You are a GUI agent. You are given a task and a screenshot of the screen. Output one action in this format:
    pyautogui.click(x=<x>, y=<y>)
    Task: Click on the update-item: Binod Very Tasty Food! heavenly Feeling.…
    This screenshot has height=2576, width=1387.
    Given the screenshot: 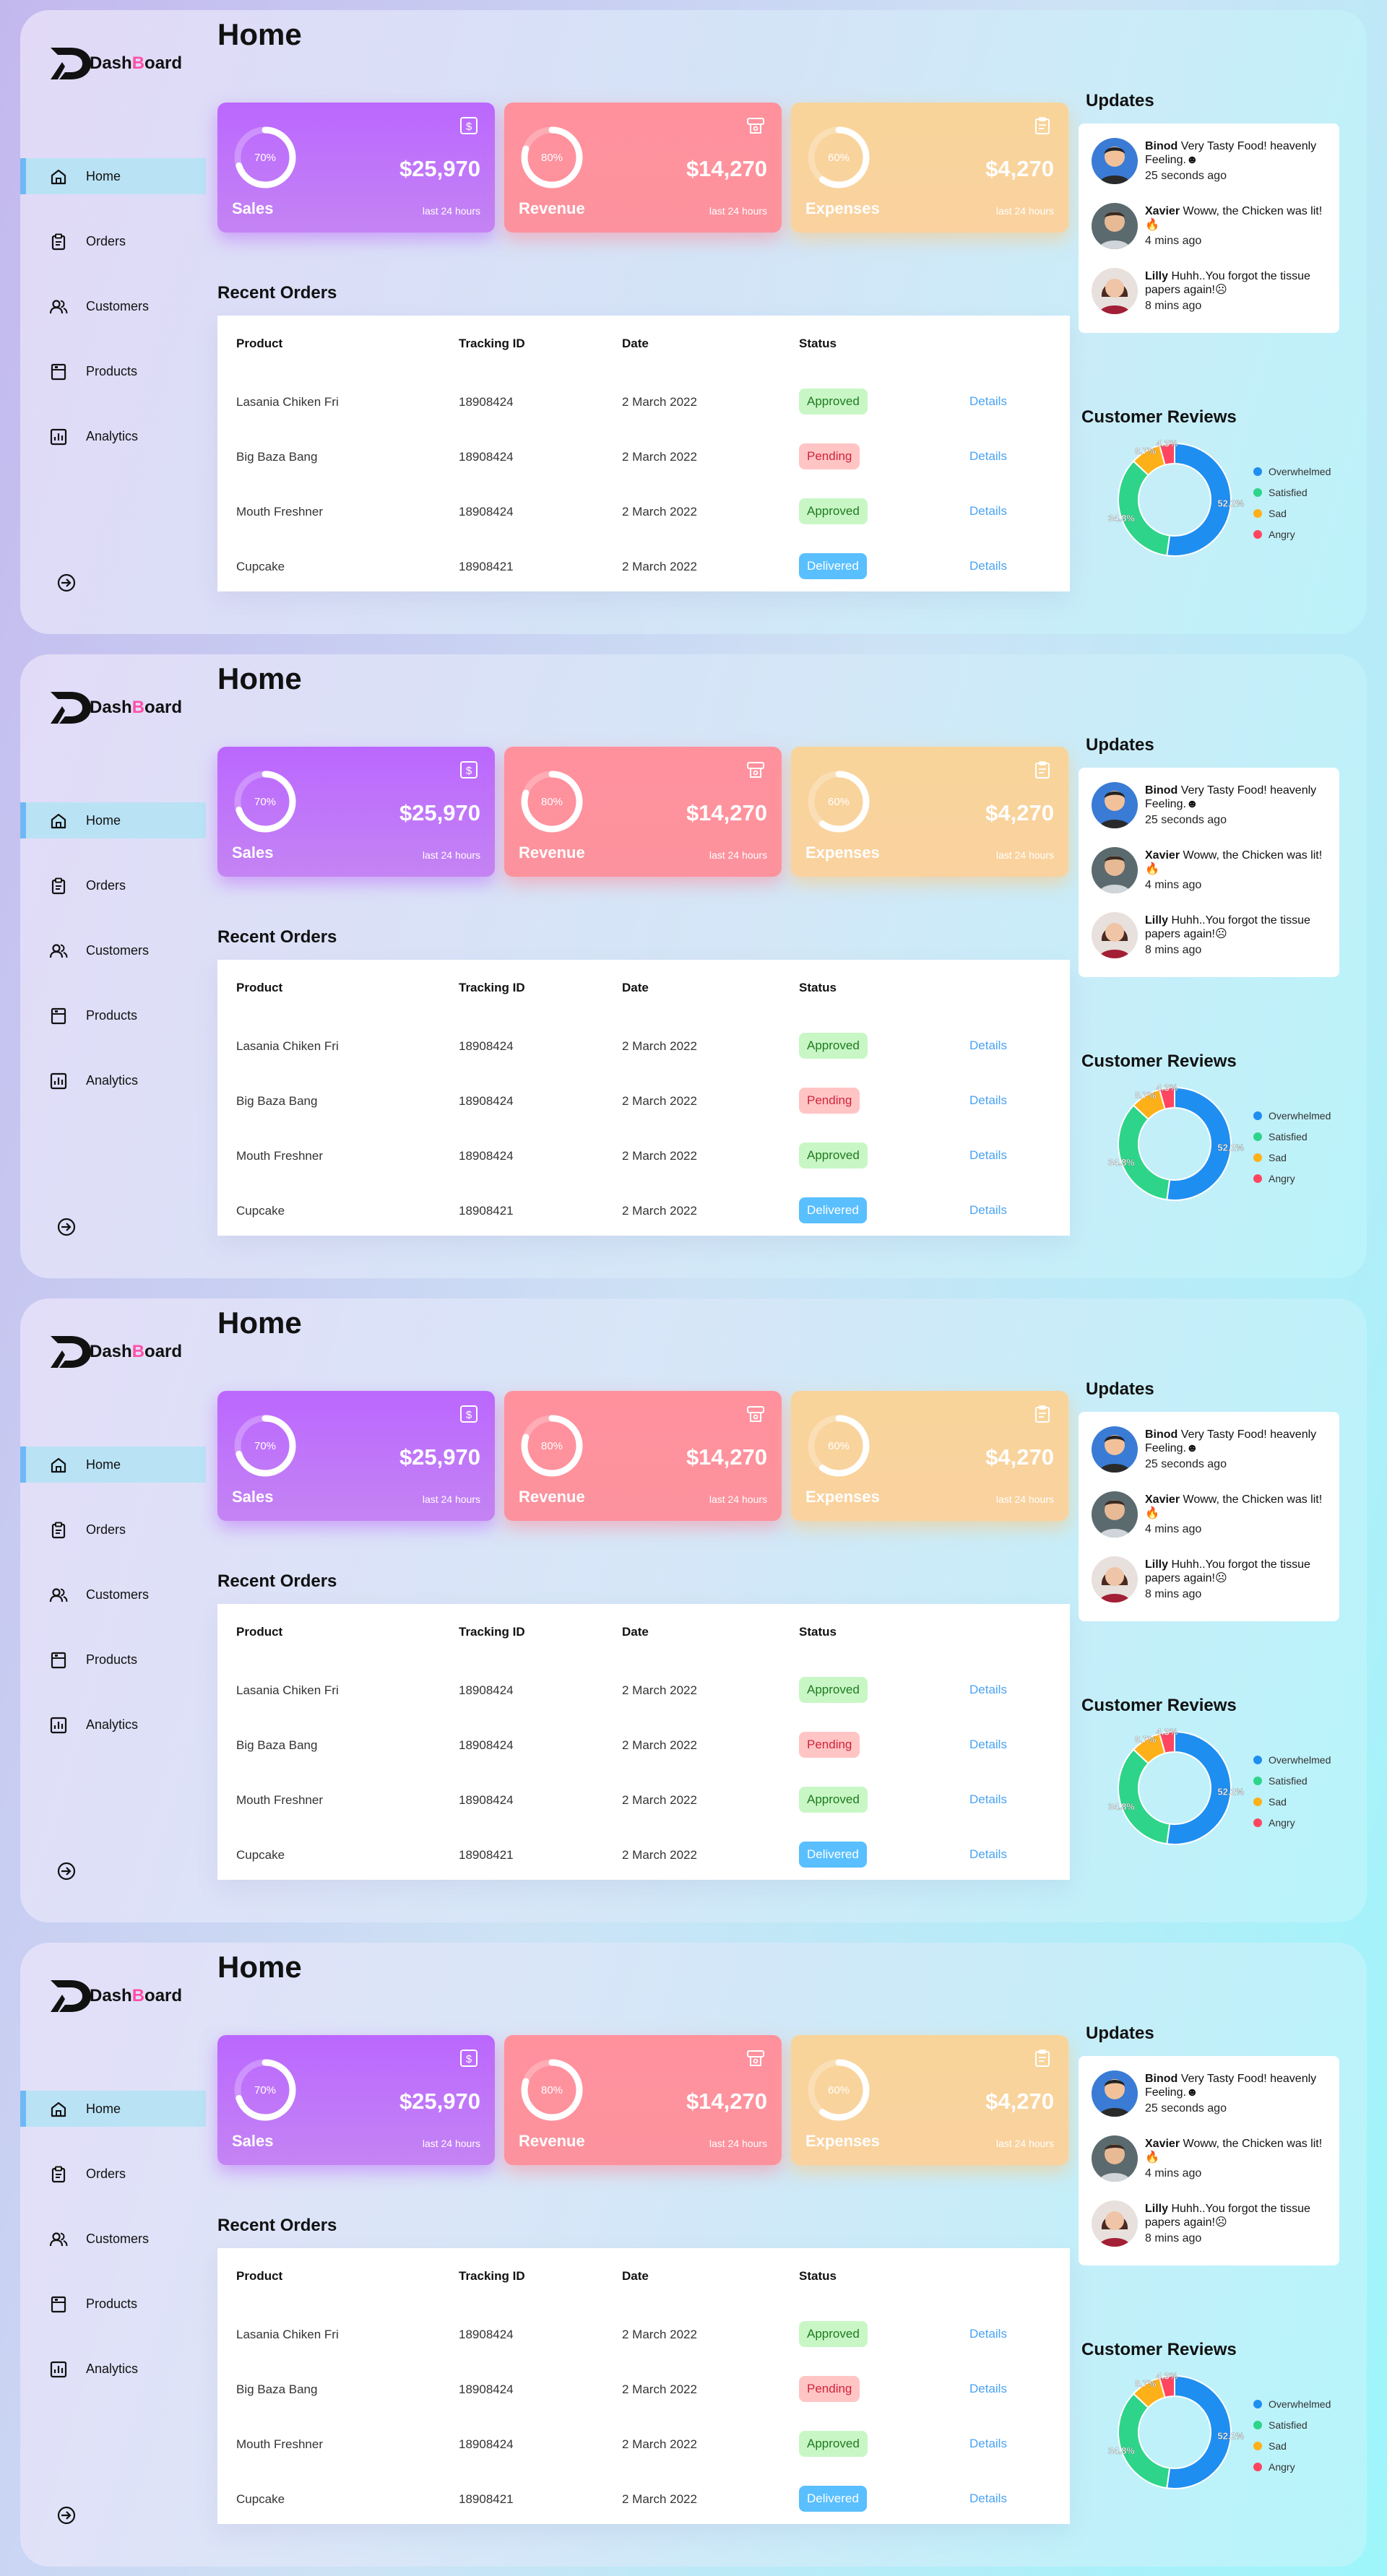 What is the action you would take?
    pyautogui.click(x=1213, y=1451)
    